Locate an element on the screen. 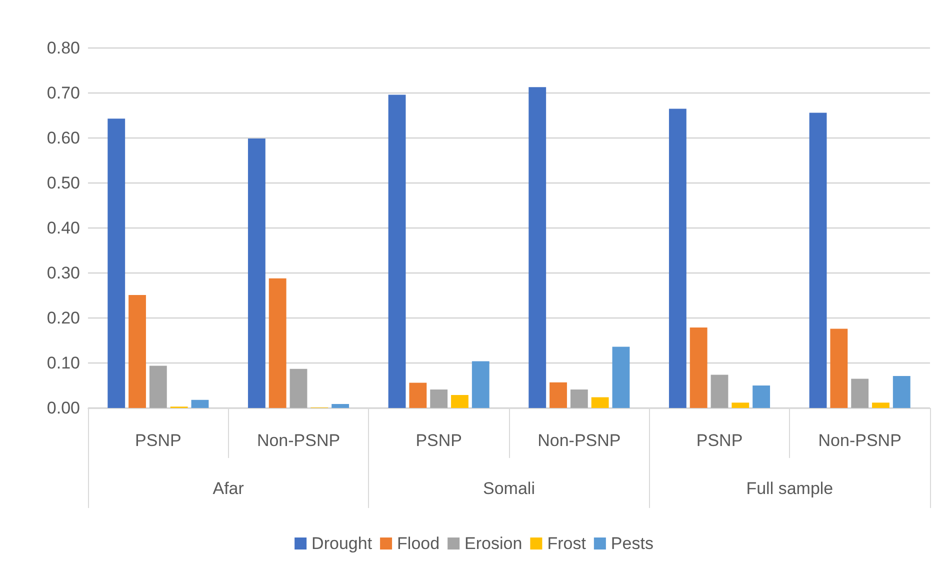 The image size is (948, 575). legend-label: Pests is located at coordinates (632, 543).